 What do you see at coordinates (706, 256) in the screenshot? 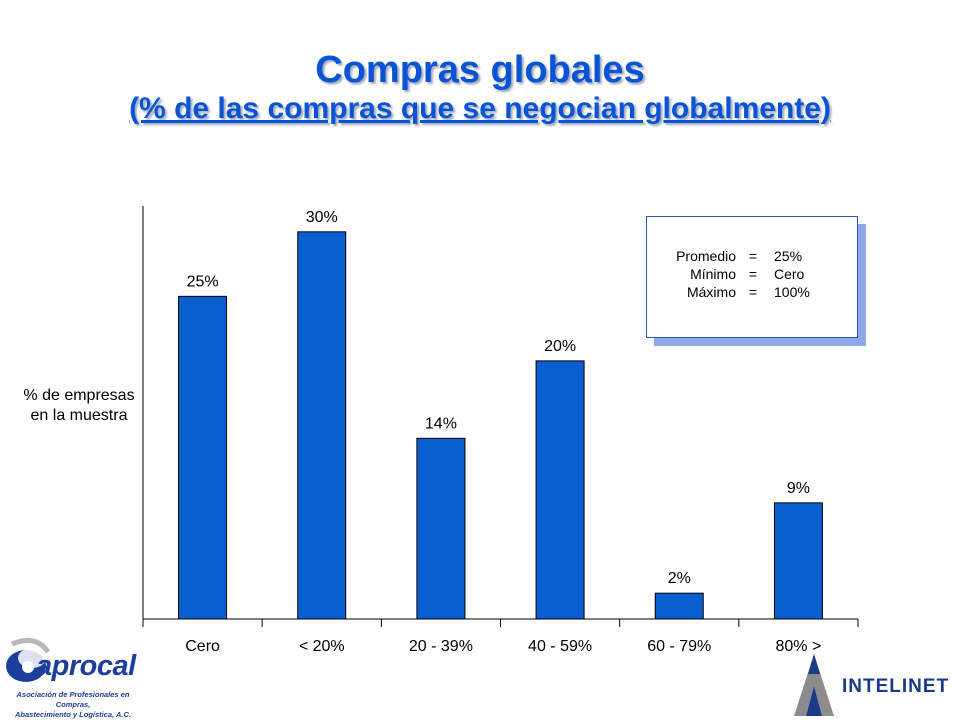
I see `stats-label: Promedio` at bounding box center [706, 256].